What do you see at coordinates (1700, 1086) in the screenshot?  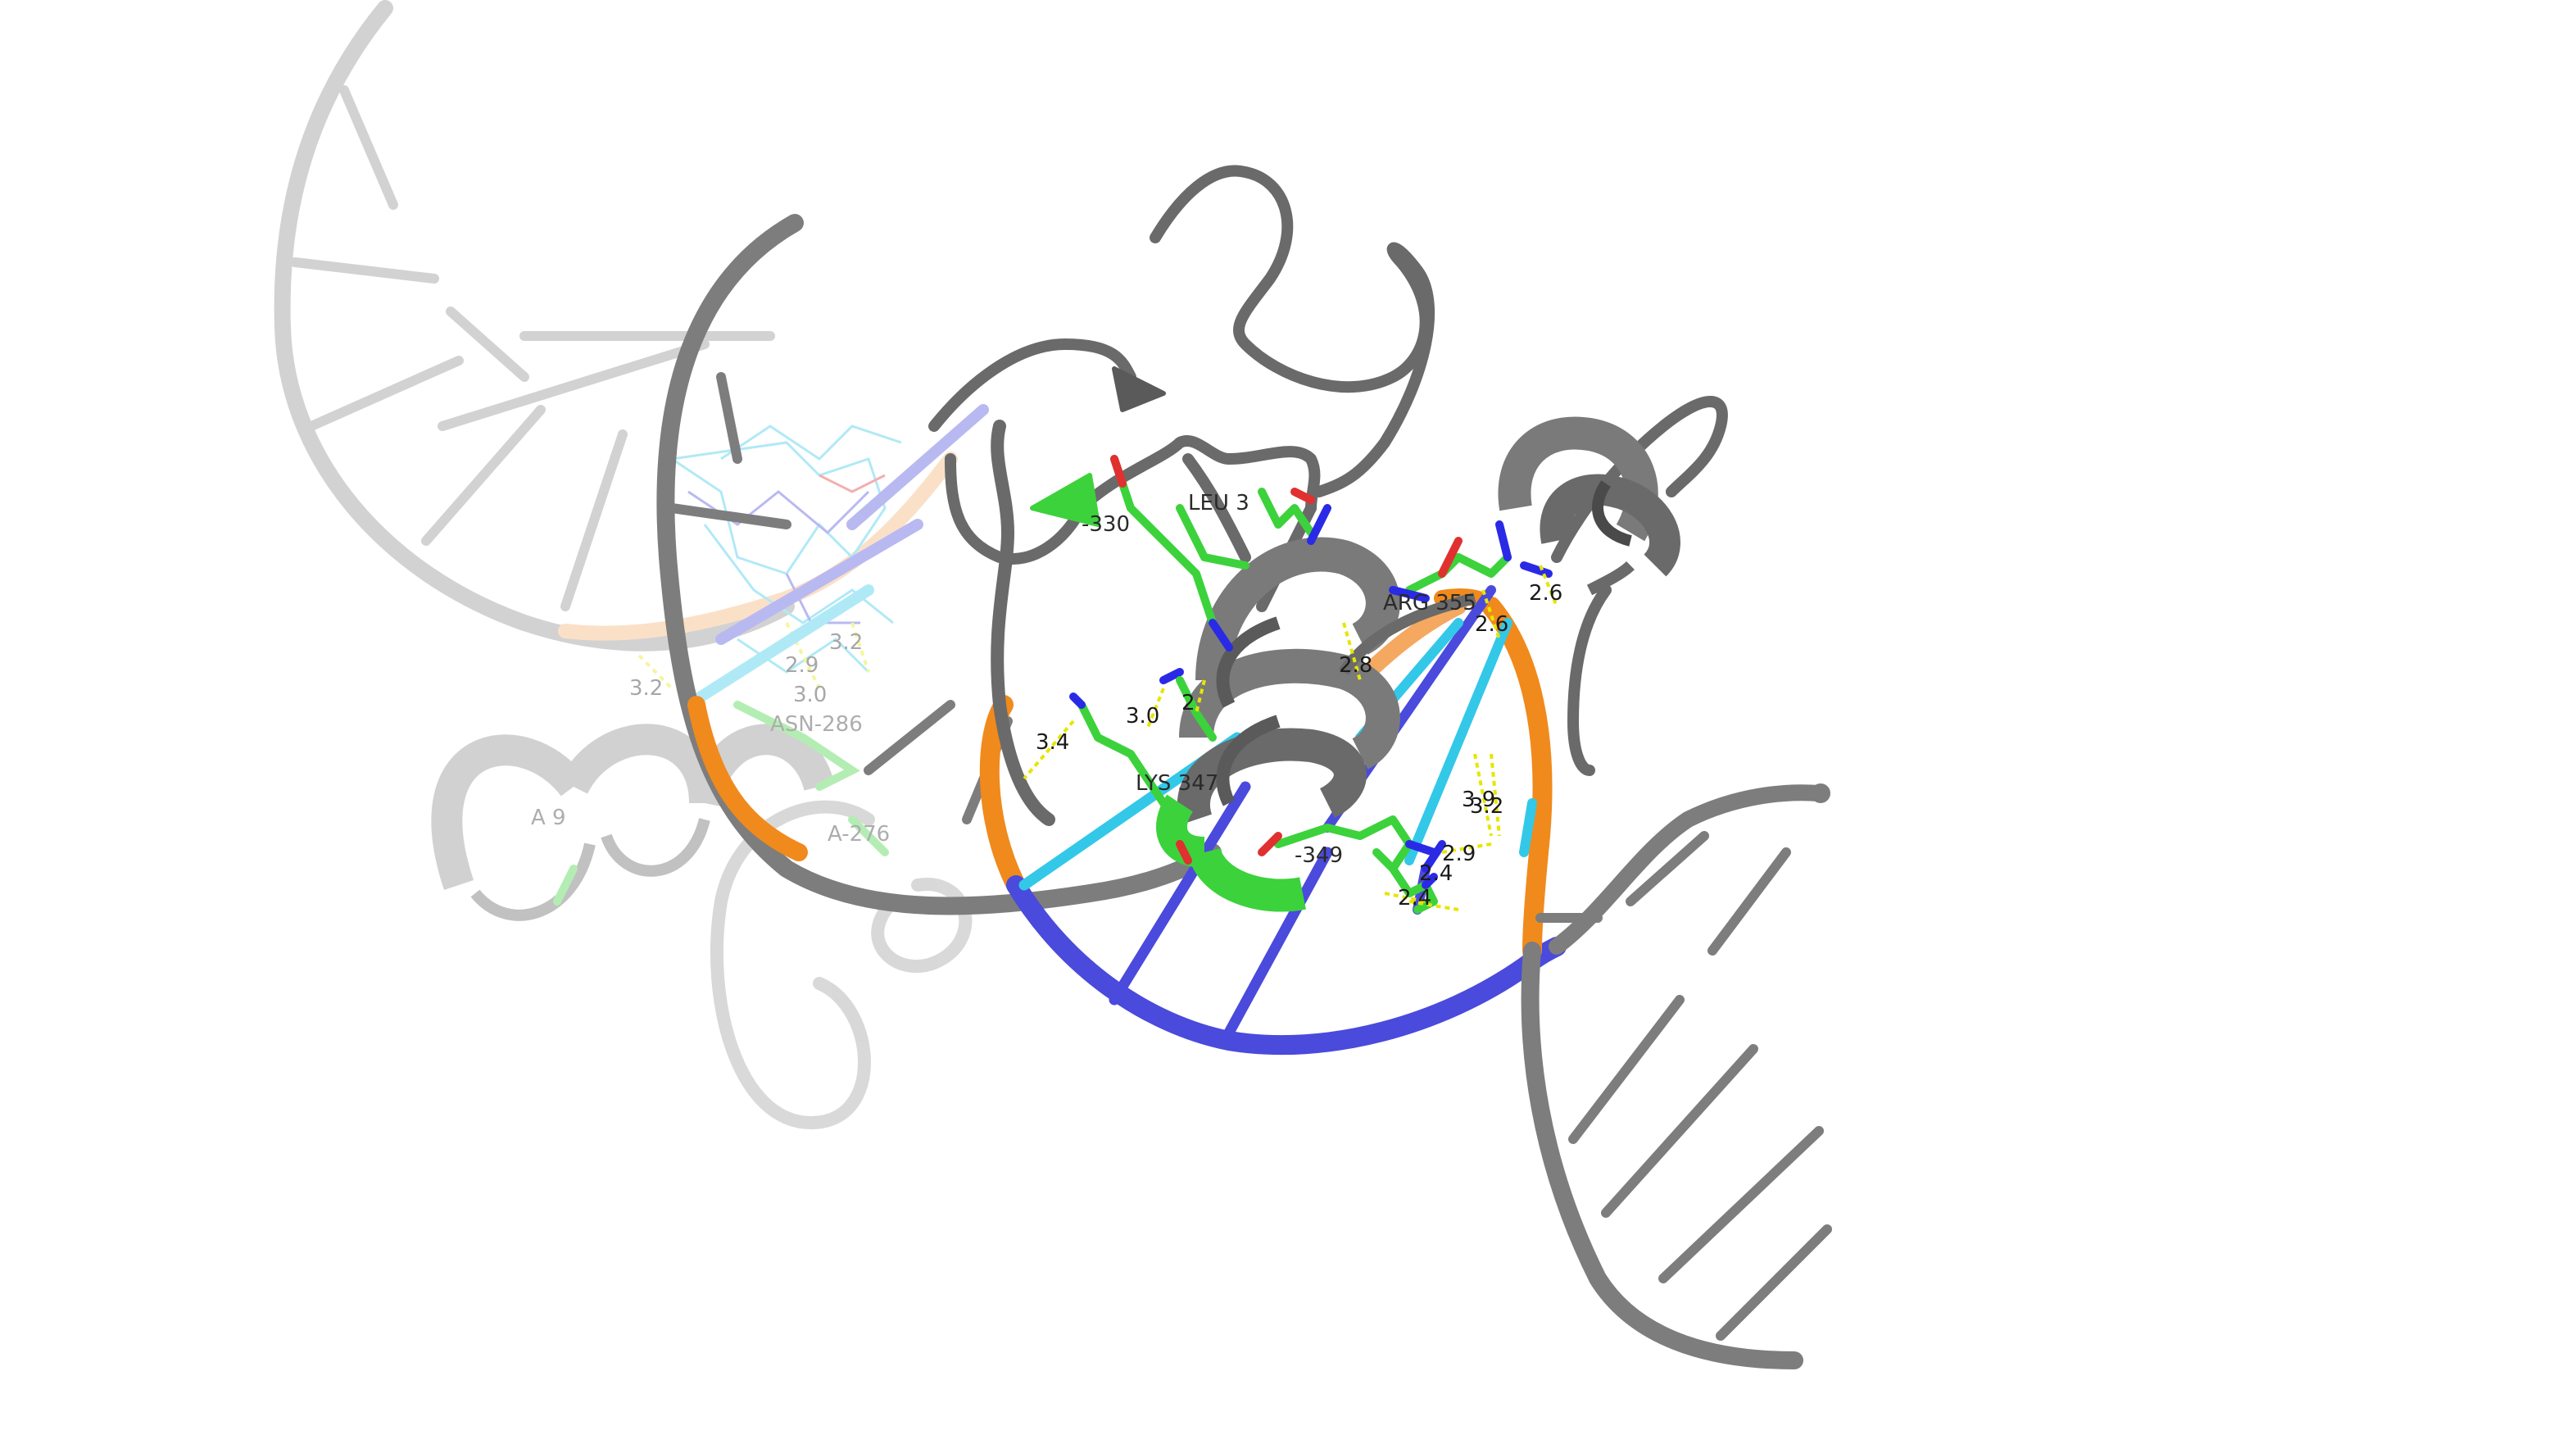 I see `dna-rungs-right` at bounding box center [1700, 1086].